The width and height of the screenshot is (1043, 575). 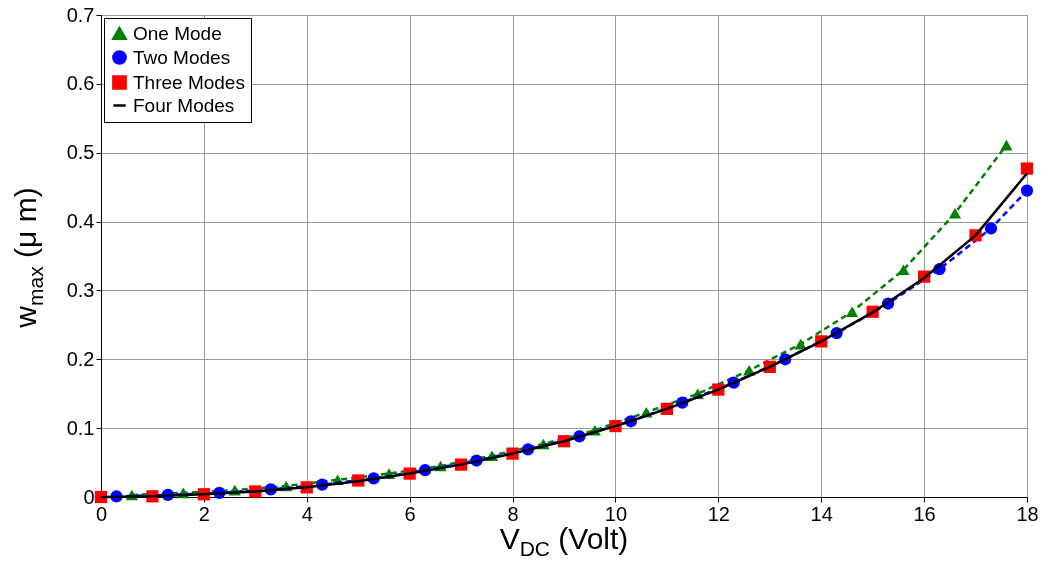 I want to click on y-tick-label: 0.1, so click(x=80, y=427).